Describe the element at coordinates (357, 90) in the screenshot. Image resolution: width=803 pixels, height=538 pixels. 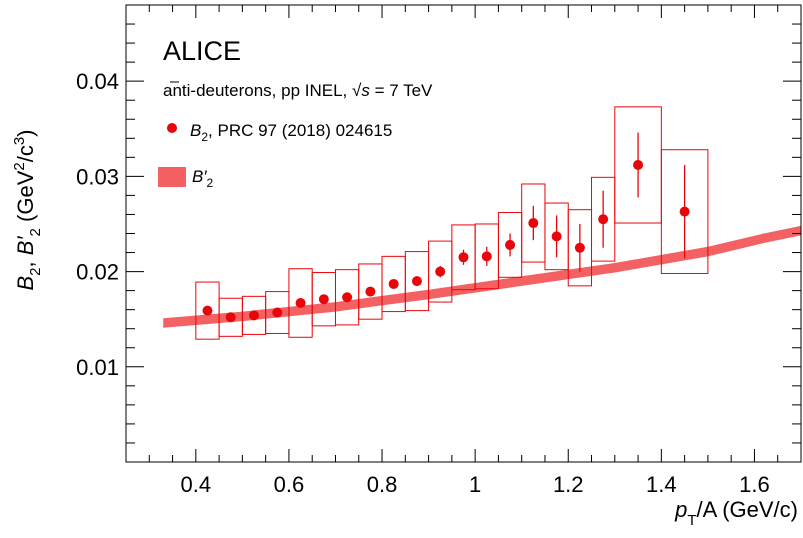
I see `subtitle-sqrt: √` at that location.